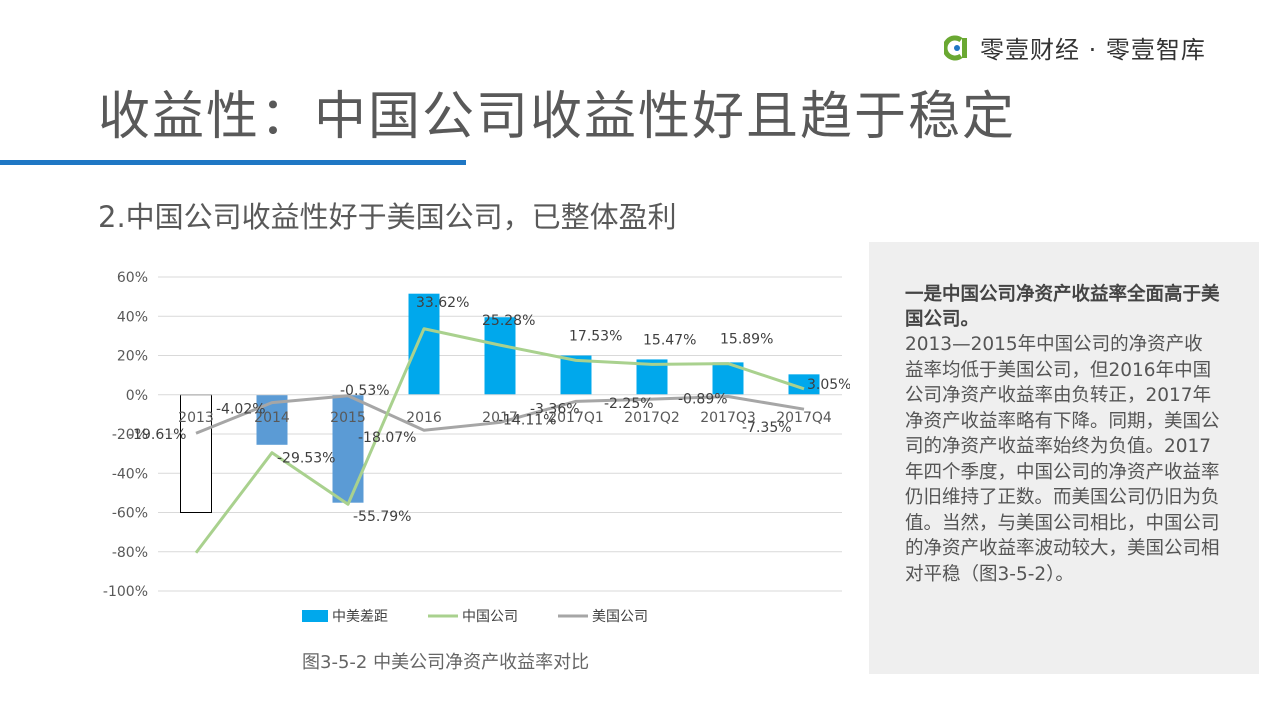 This screenshot has width=1280, height=720. I want to click on x-tick-label: 2017Q1, so click(576, 418).